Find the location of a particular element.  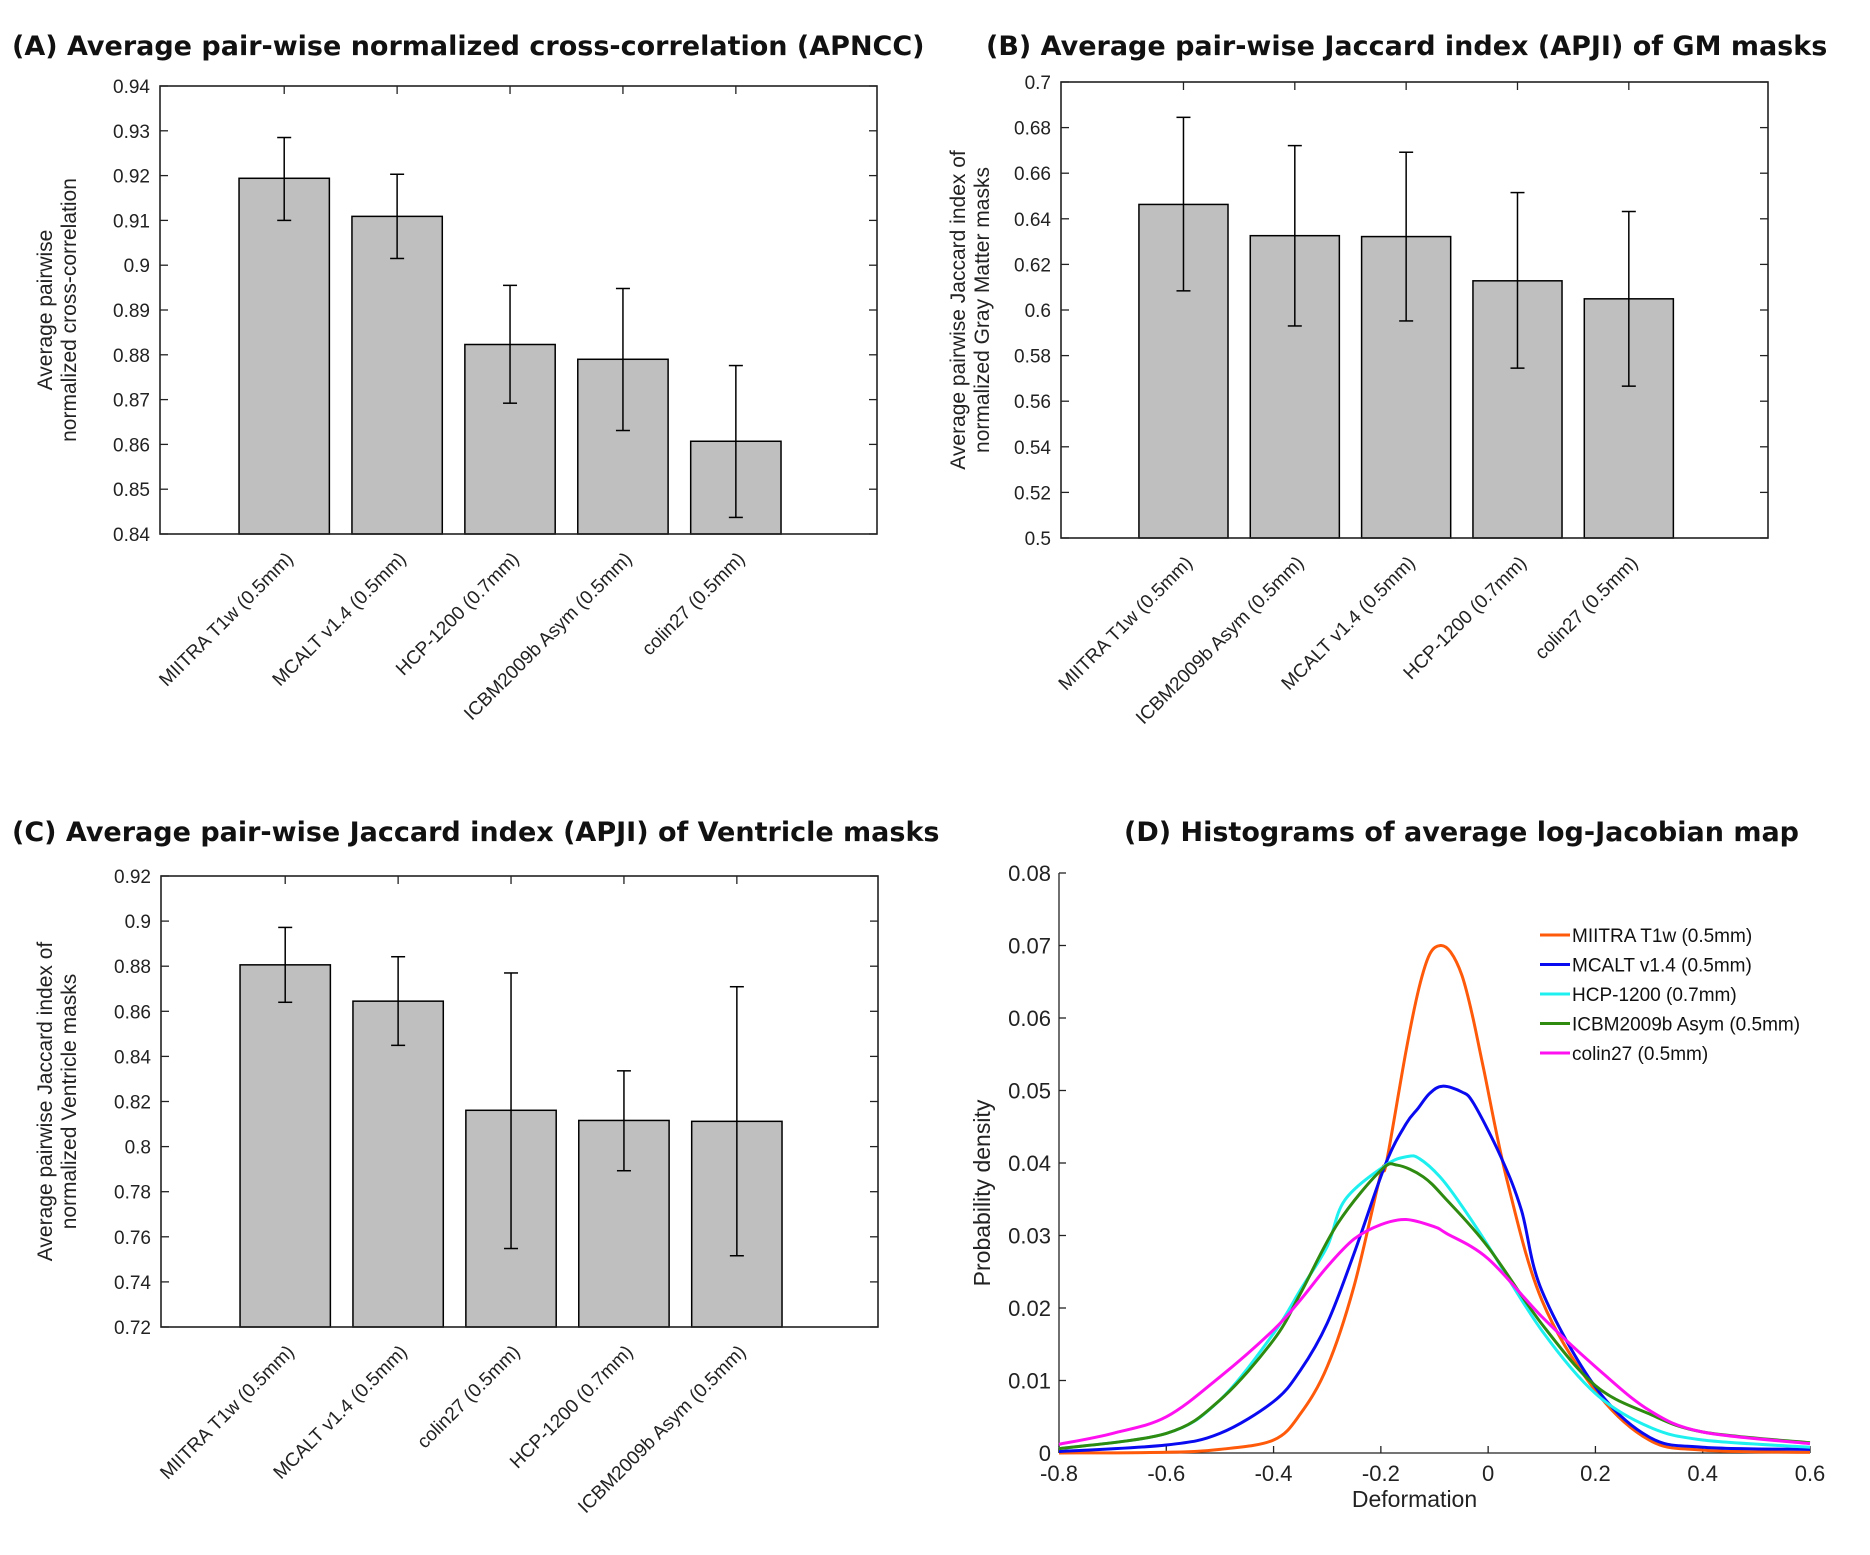

y-axis-label: Probability density is located at coordinates (982, 1192).